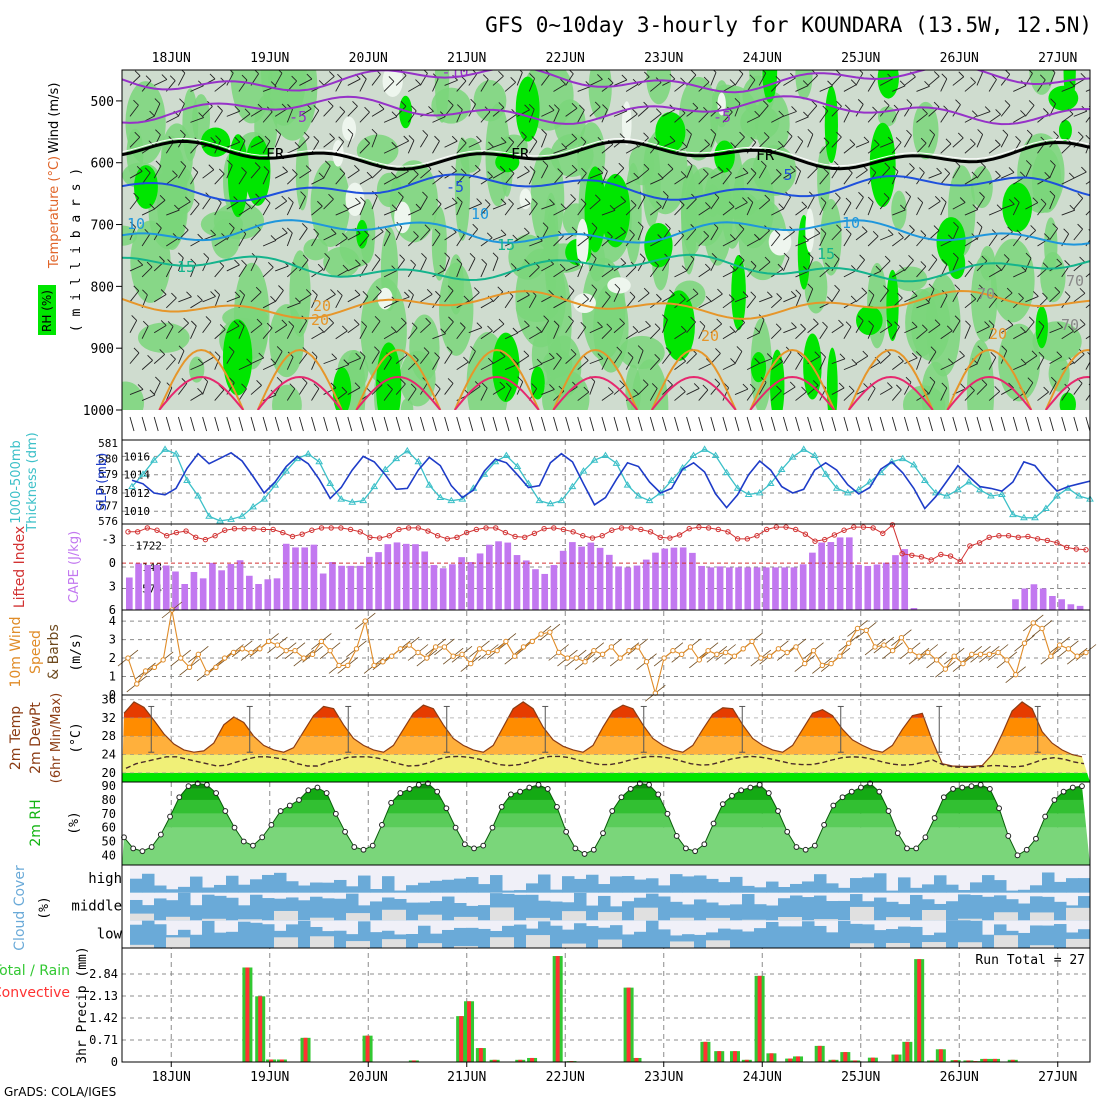 Image resolution: width=1100 pixels, height=1100 pixels. Describe the element at coordinates (264, 498) in the screenshot. I see `thickness-marker` at that location.